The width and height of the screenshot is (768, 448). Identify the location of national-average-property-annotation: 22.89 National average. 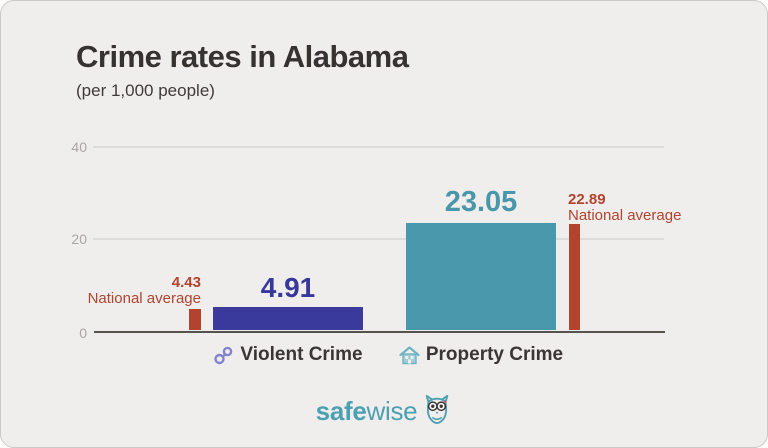
(638, 208).